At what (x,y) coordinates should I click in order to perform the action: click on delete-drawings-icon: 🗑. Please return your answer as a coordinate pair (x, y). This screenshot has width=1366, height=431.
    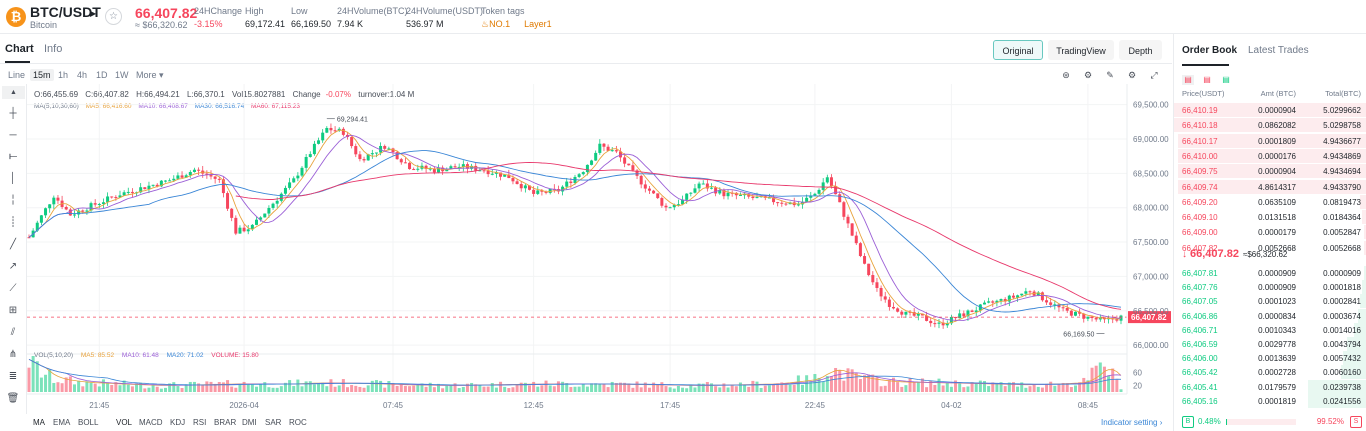
    Looking at the image, I should click on (13, 398).